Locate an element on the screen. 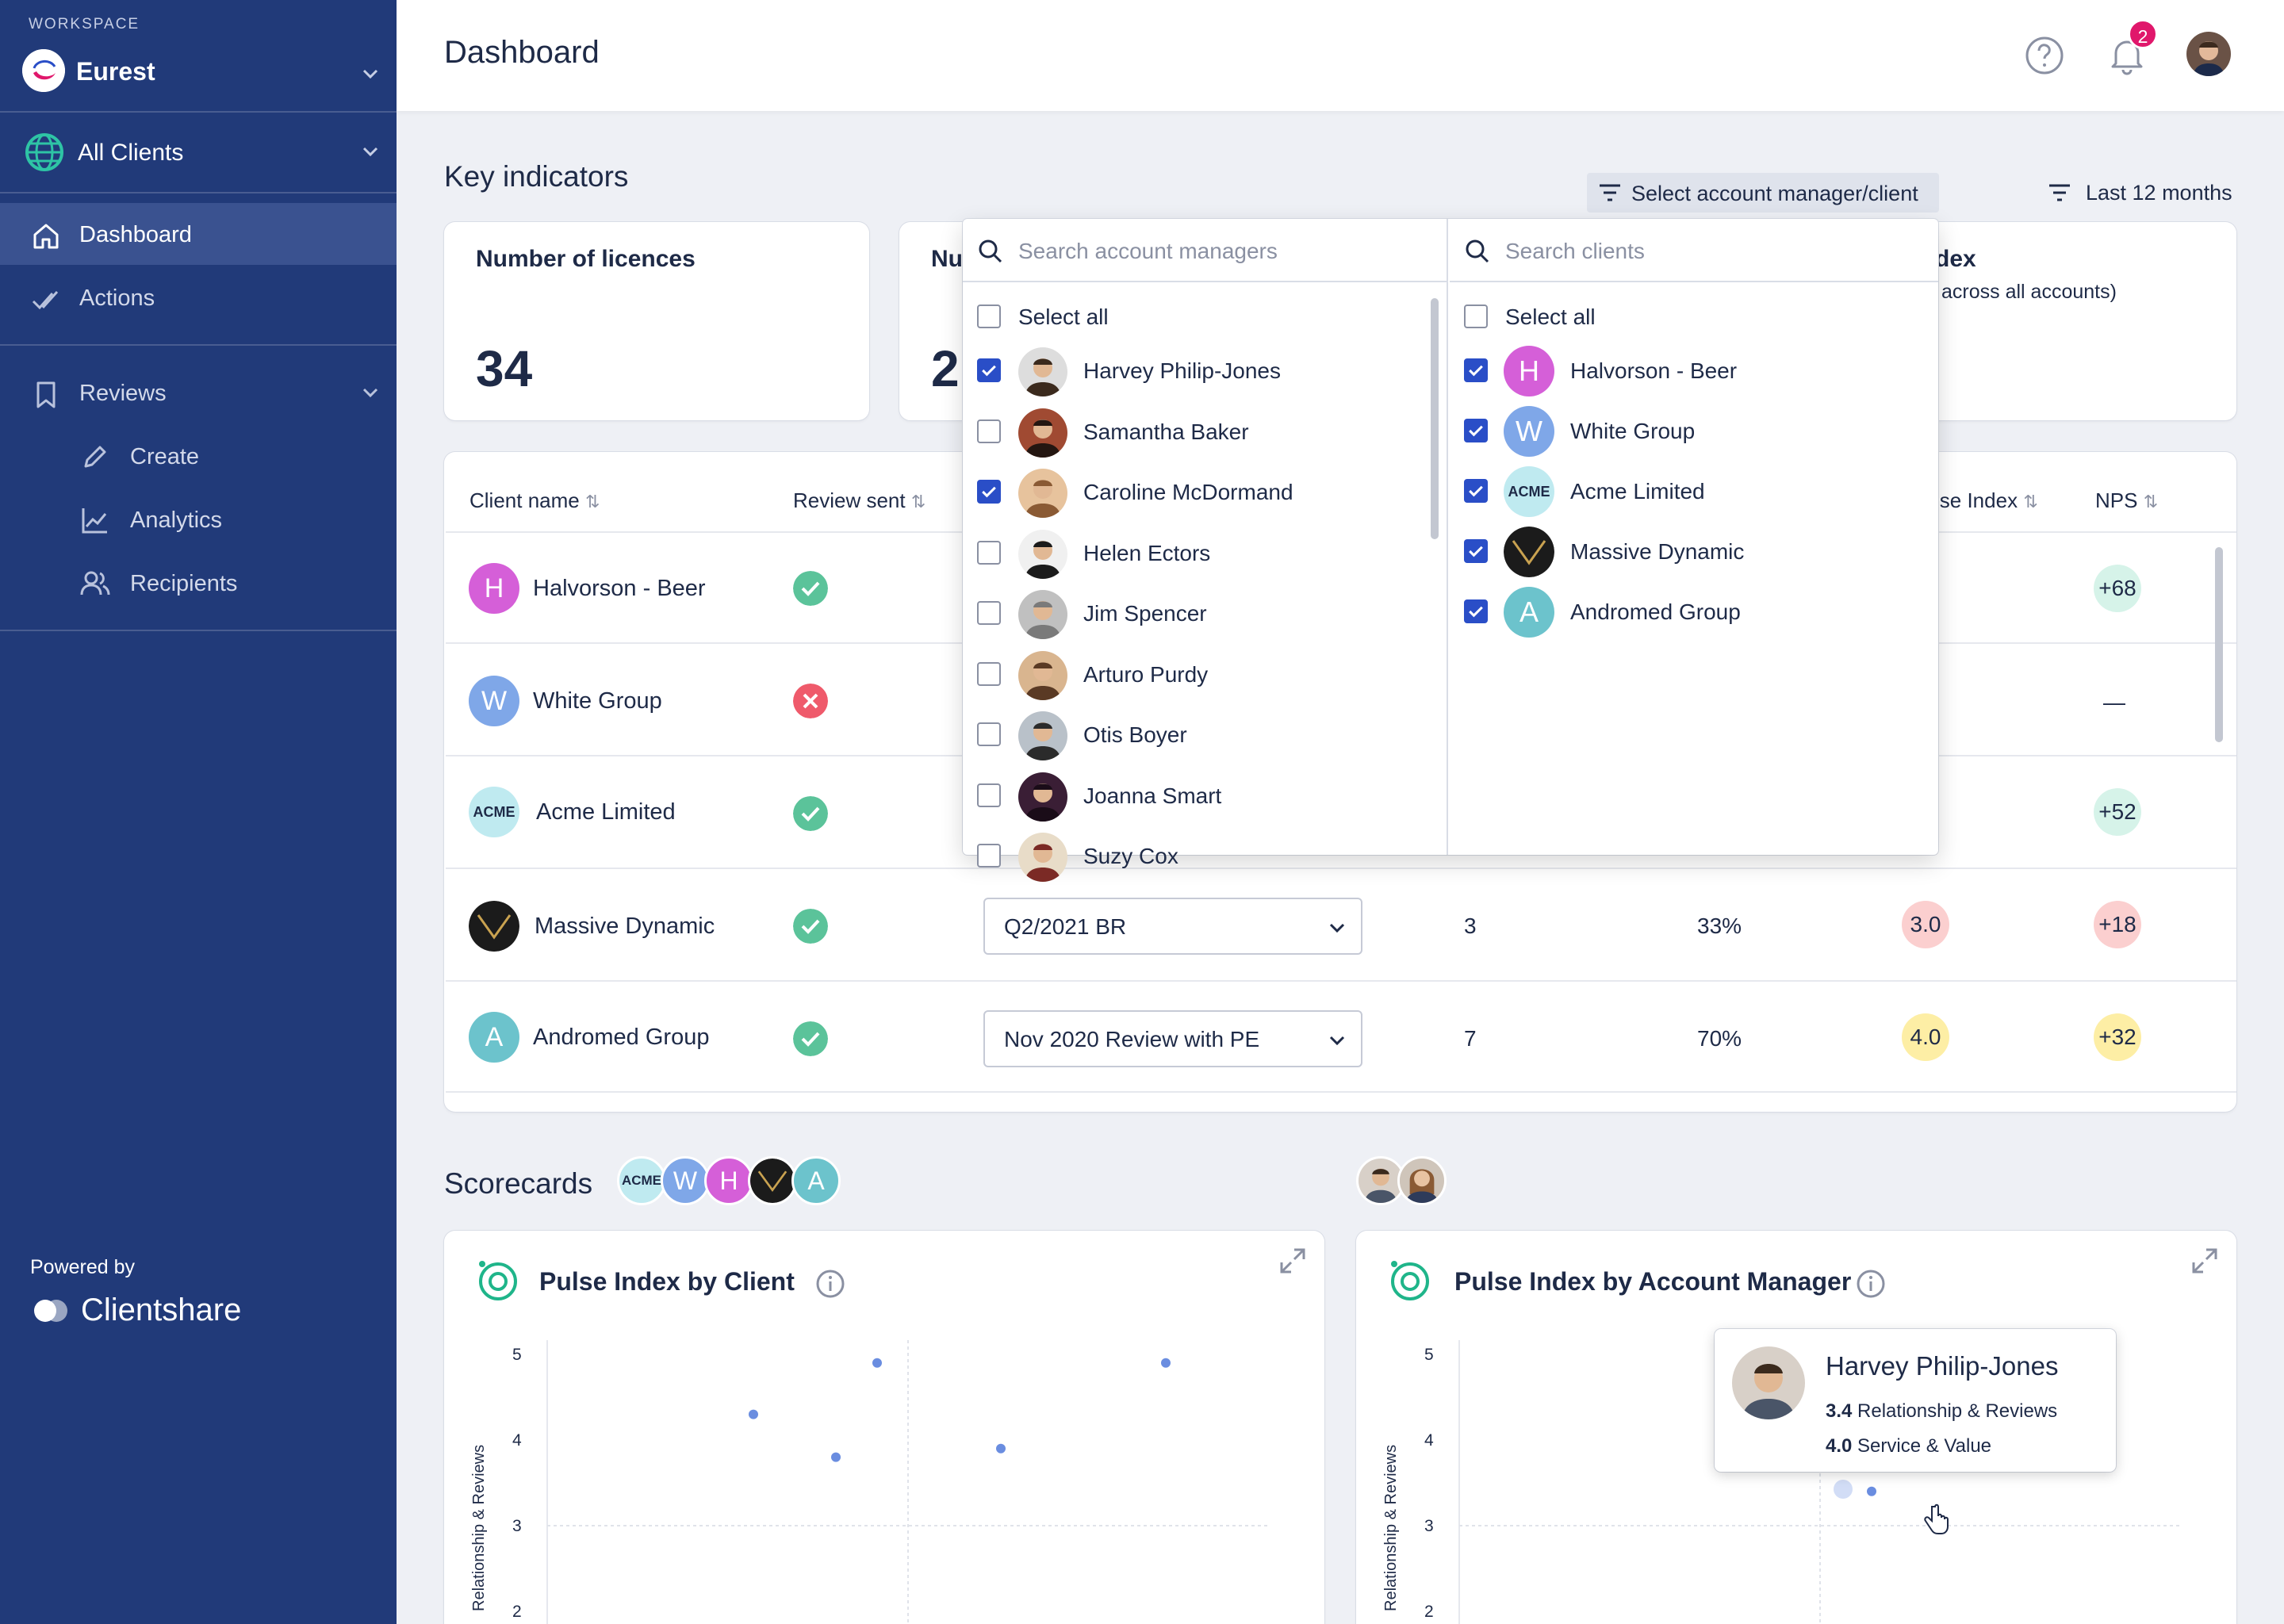  filter-icon is located at coordinates (2059, 192).